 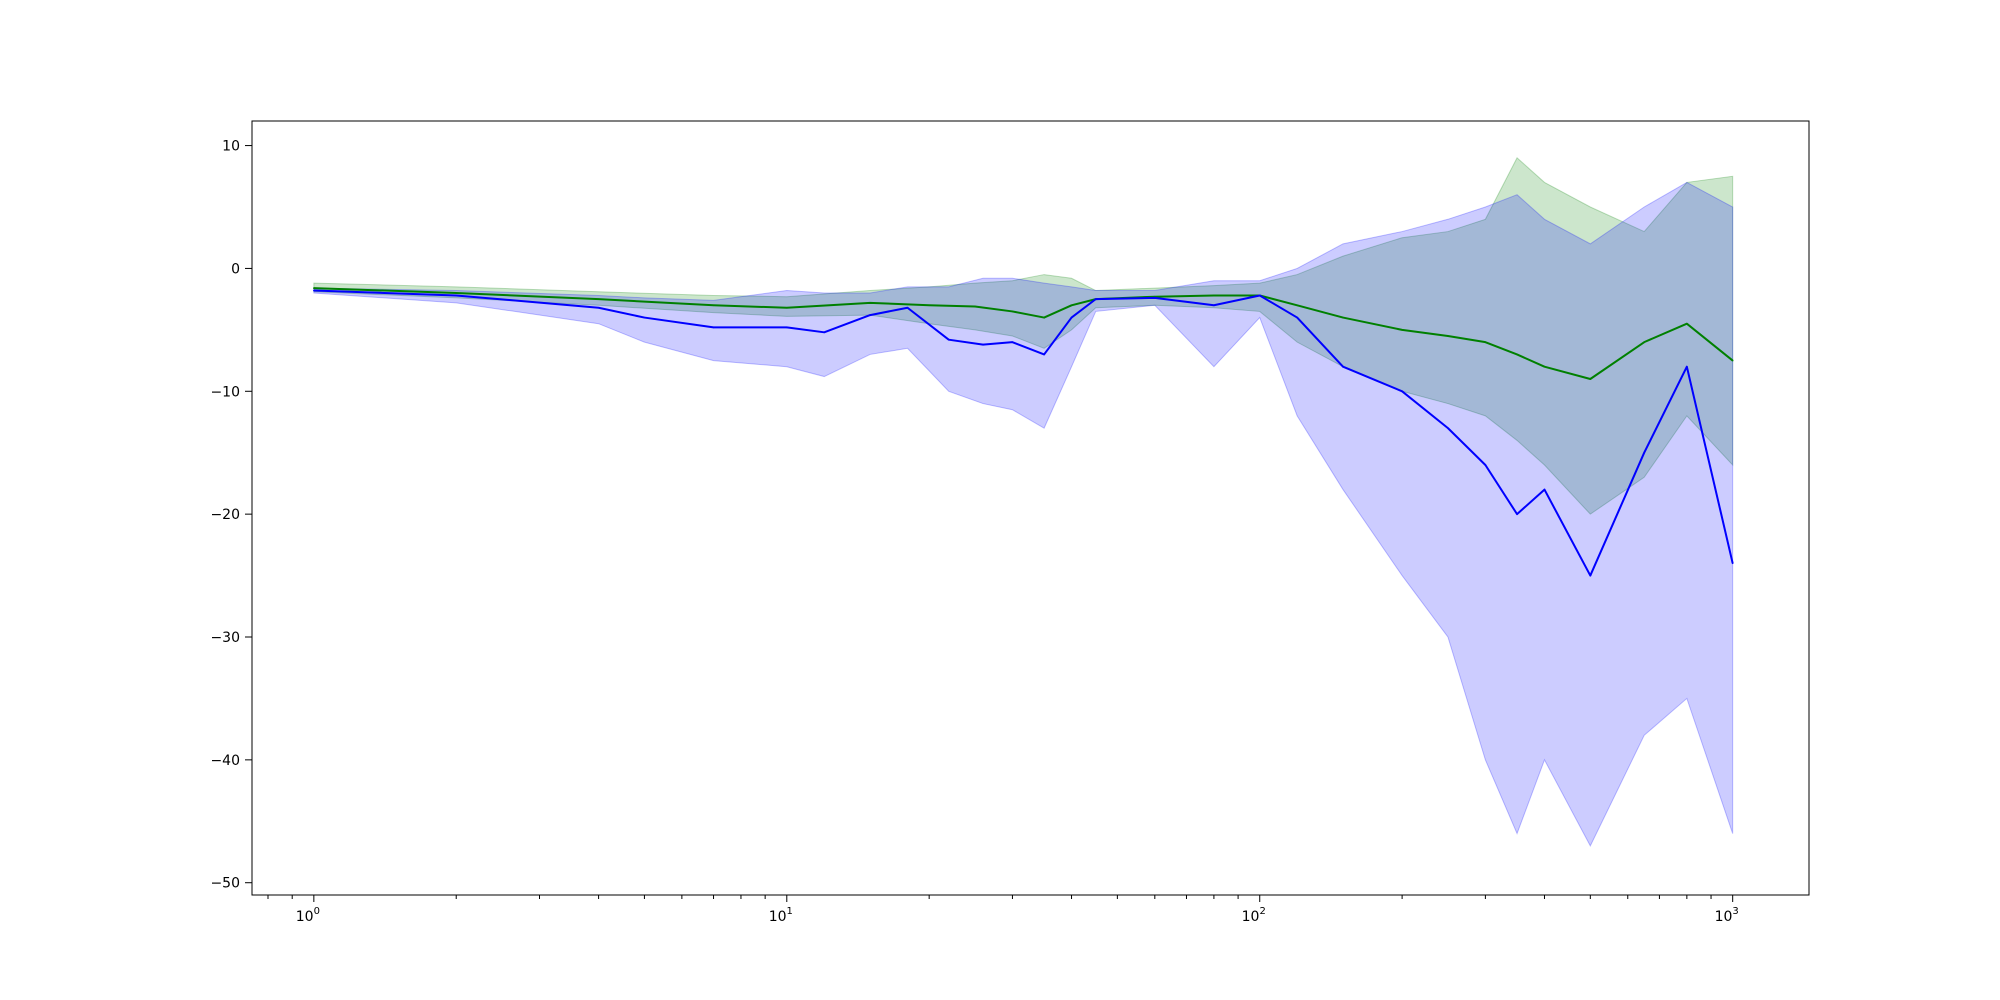 What do you see at coordinates (225, 392) in the screenshot?
I see `y-tick-label: −10` at bounding box center [225, 392].